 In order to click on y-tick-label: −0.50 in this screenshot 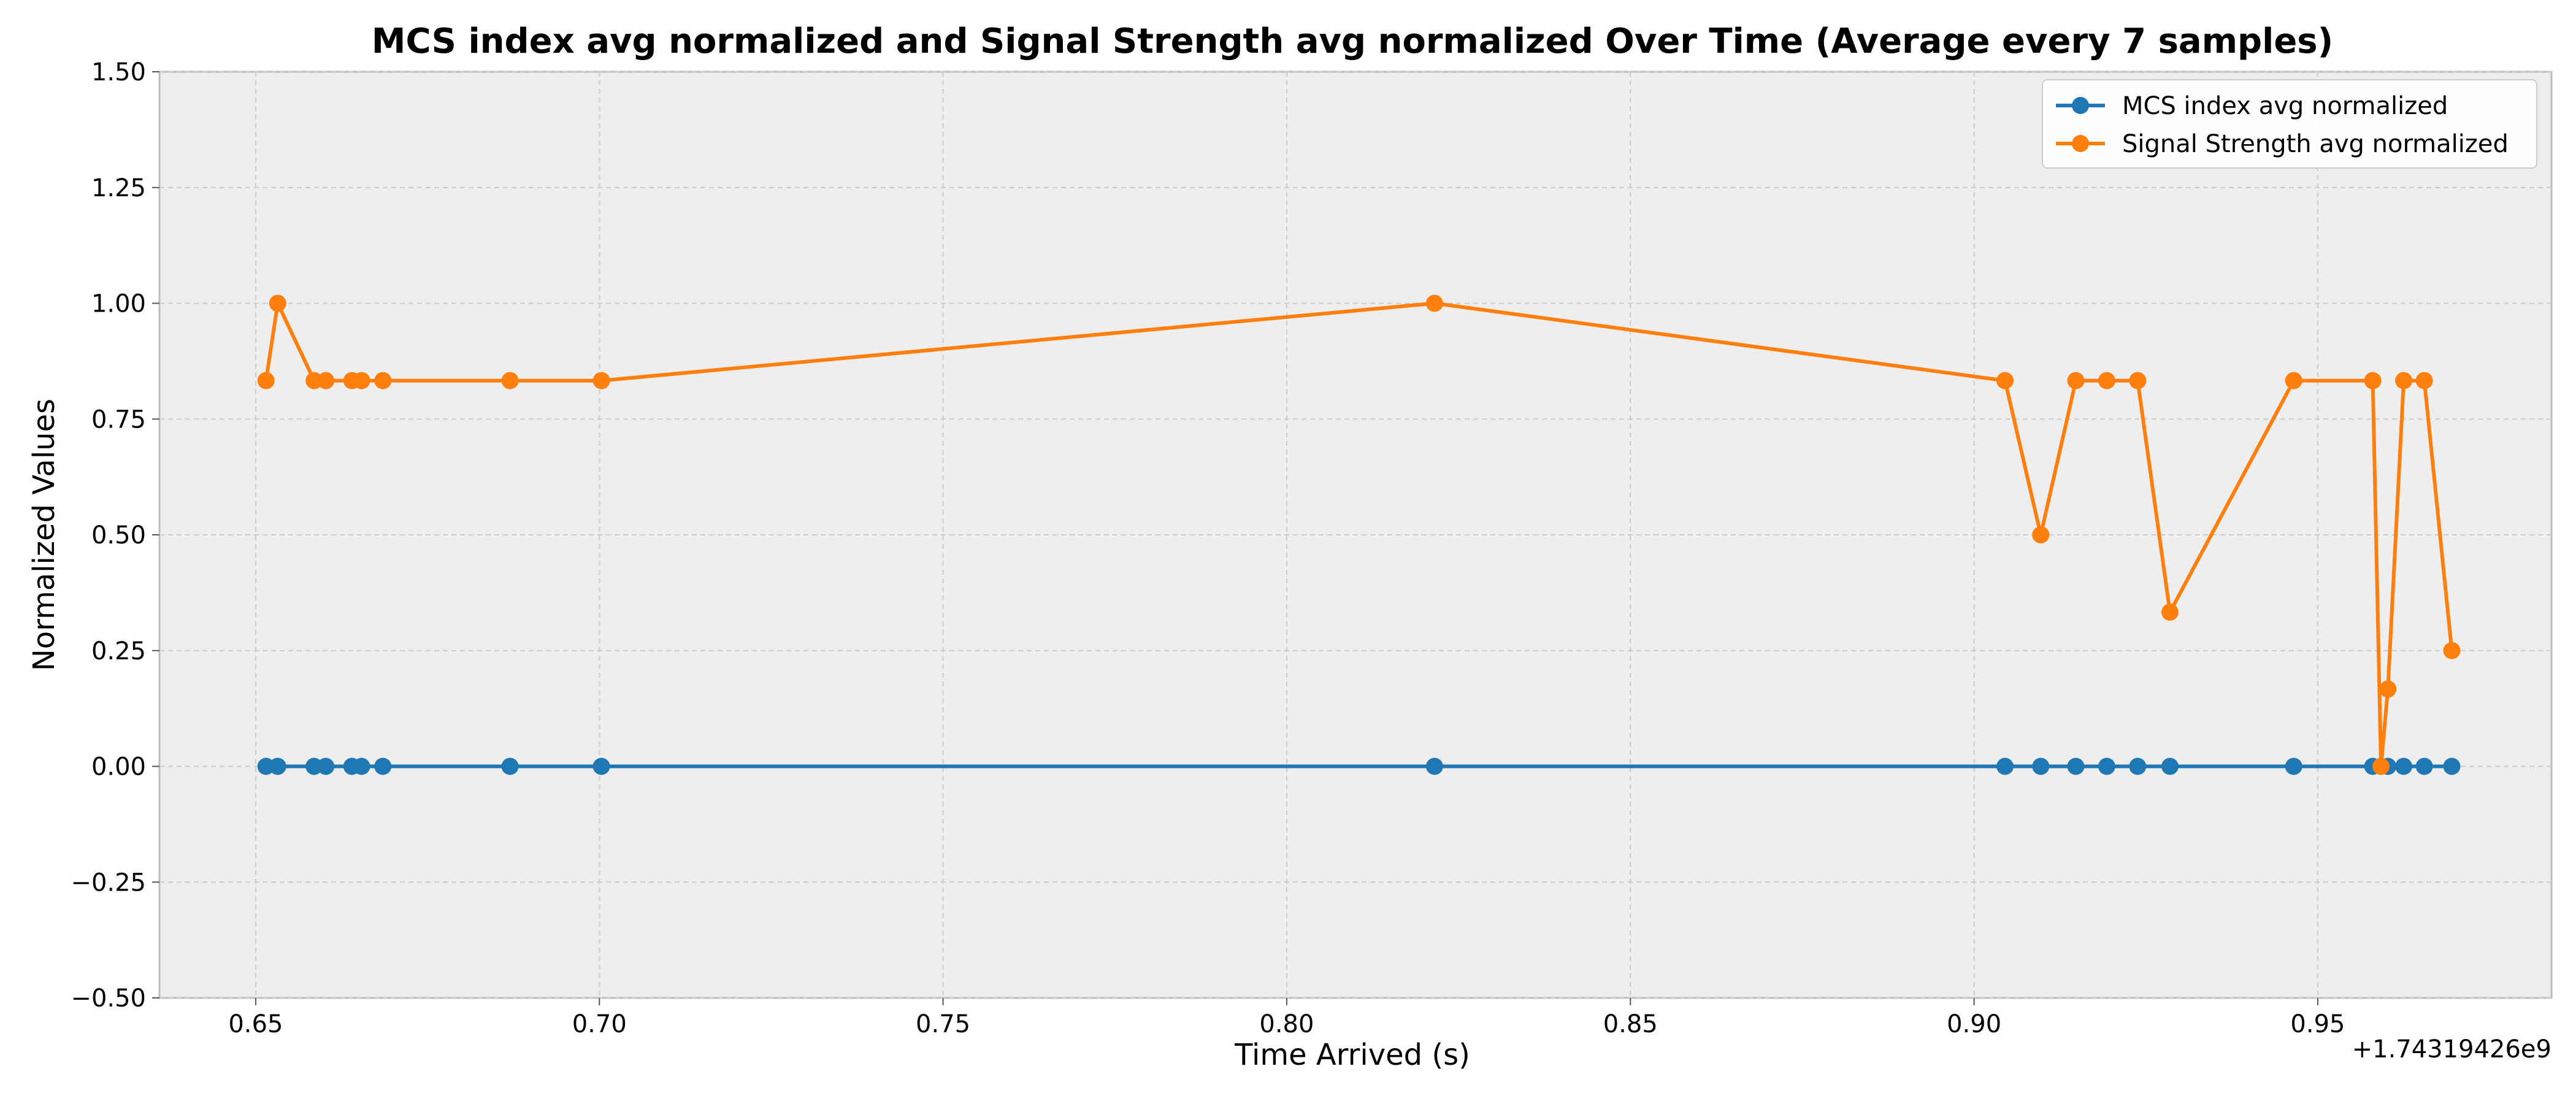, I will do `click(108, 998)`.